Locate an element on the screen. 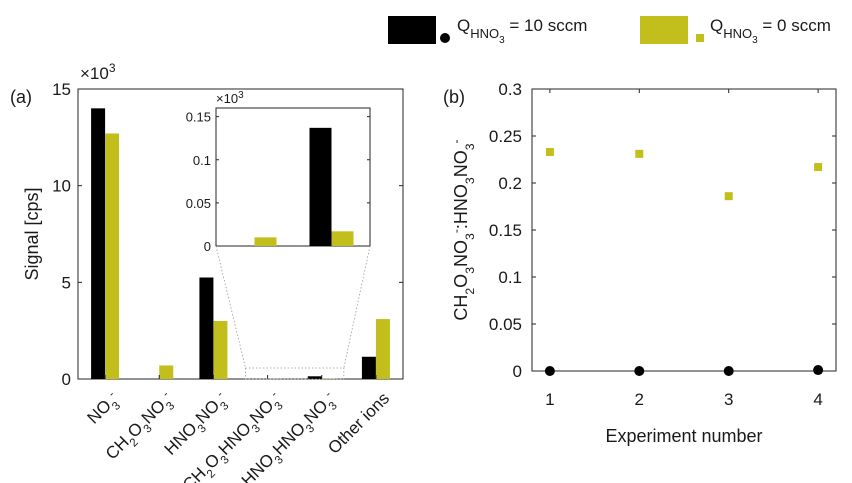 The width and height of the screenshot is (852, 483). y-tick-label: 0.25 is located at coordinates (505, 136).